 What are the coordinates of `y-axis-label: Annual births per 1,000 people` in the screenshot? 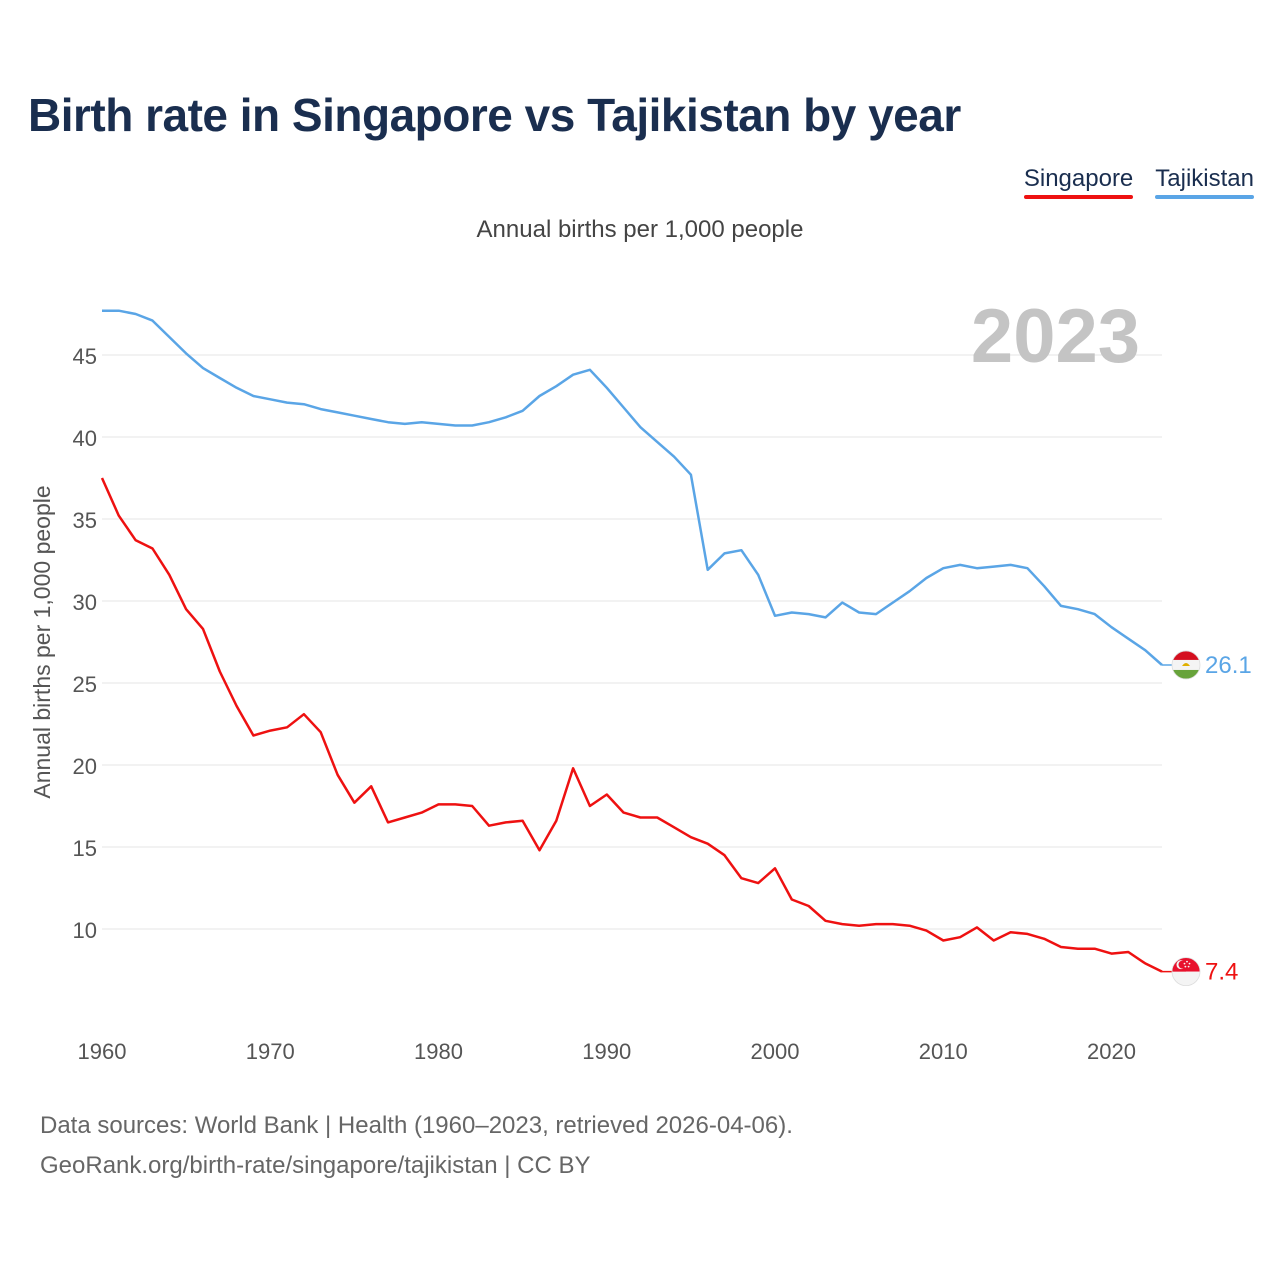 It's located at (42, 641).